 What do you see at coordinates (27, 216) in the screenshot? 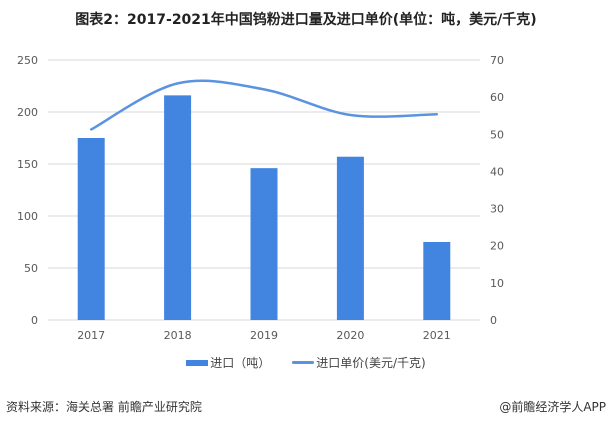
I see `y-left-tick-label: 100` at bounding box center [27, 216].